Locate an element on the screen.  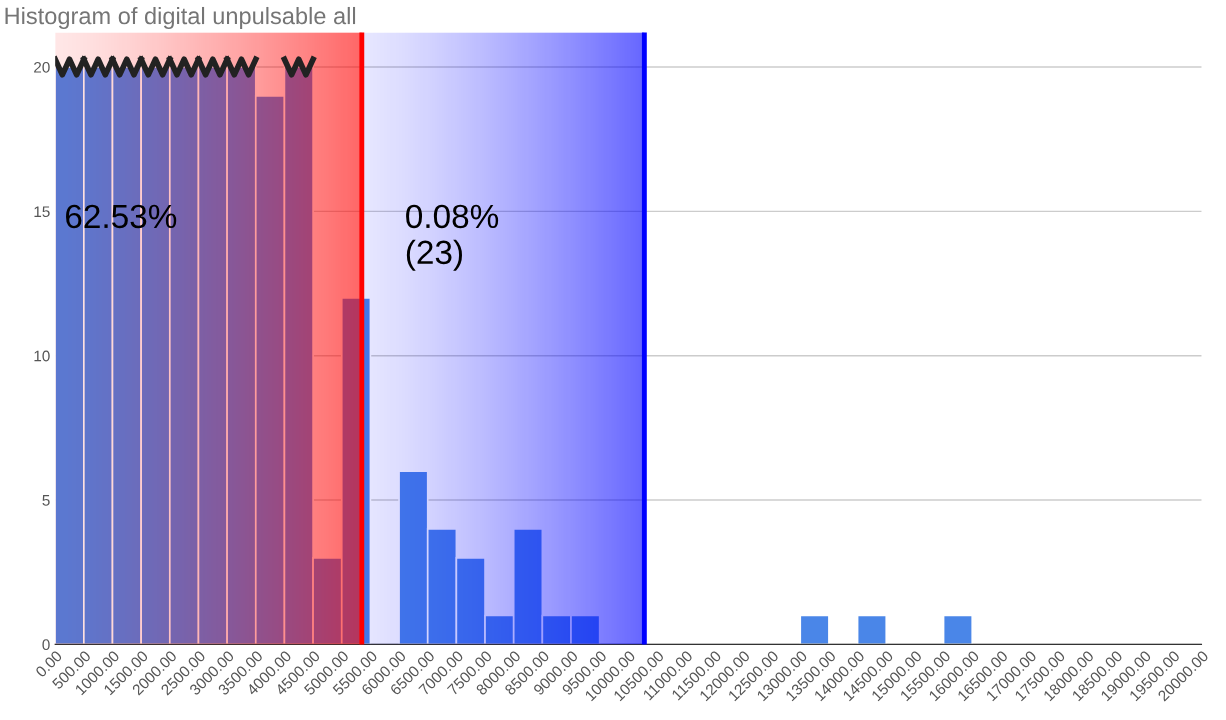
chart-title: Histogram of digital unpulsable all is located at coordinates (180, 17).